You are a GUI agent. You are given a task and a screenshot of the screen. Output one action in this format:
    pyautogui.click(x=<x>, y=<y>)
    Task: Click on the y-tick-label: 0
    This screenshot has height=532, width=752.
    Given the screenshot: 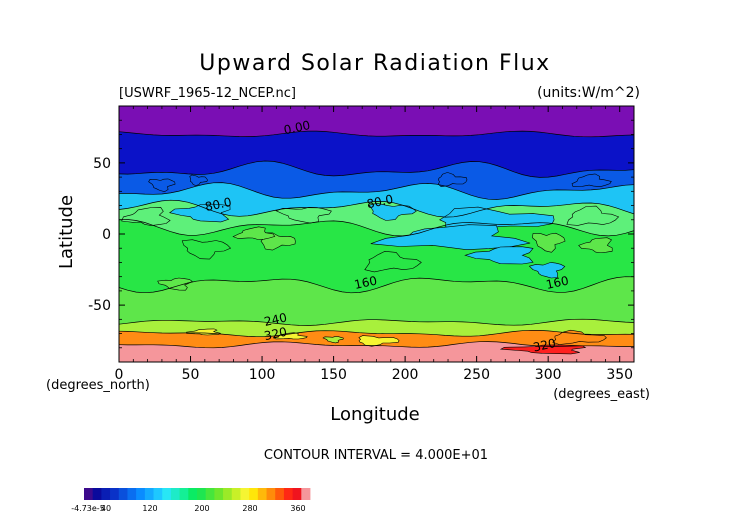 What is the action you would take?
    pyautogui.click(x=106, y=235)
    